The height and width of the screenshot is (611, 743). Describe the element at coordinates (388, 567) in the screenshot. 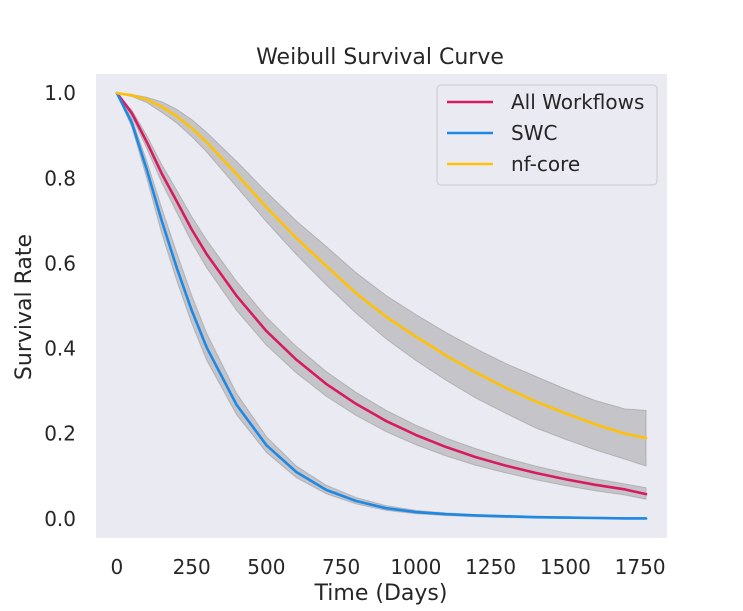

I see `x-tick-labels: 0 250 500 750 1000 1250 1500 1750` at that location.